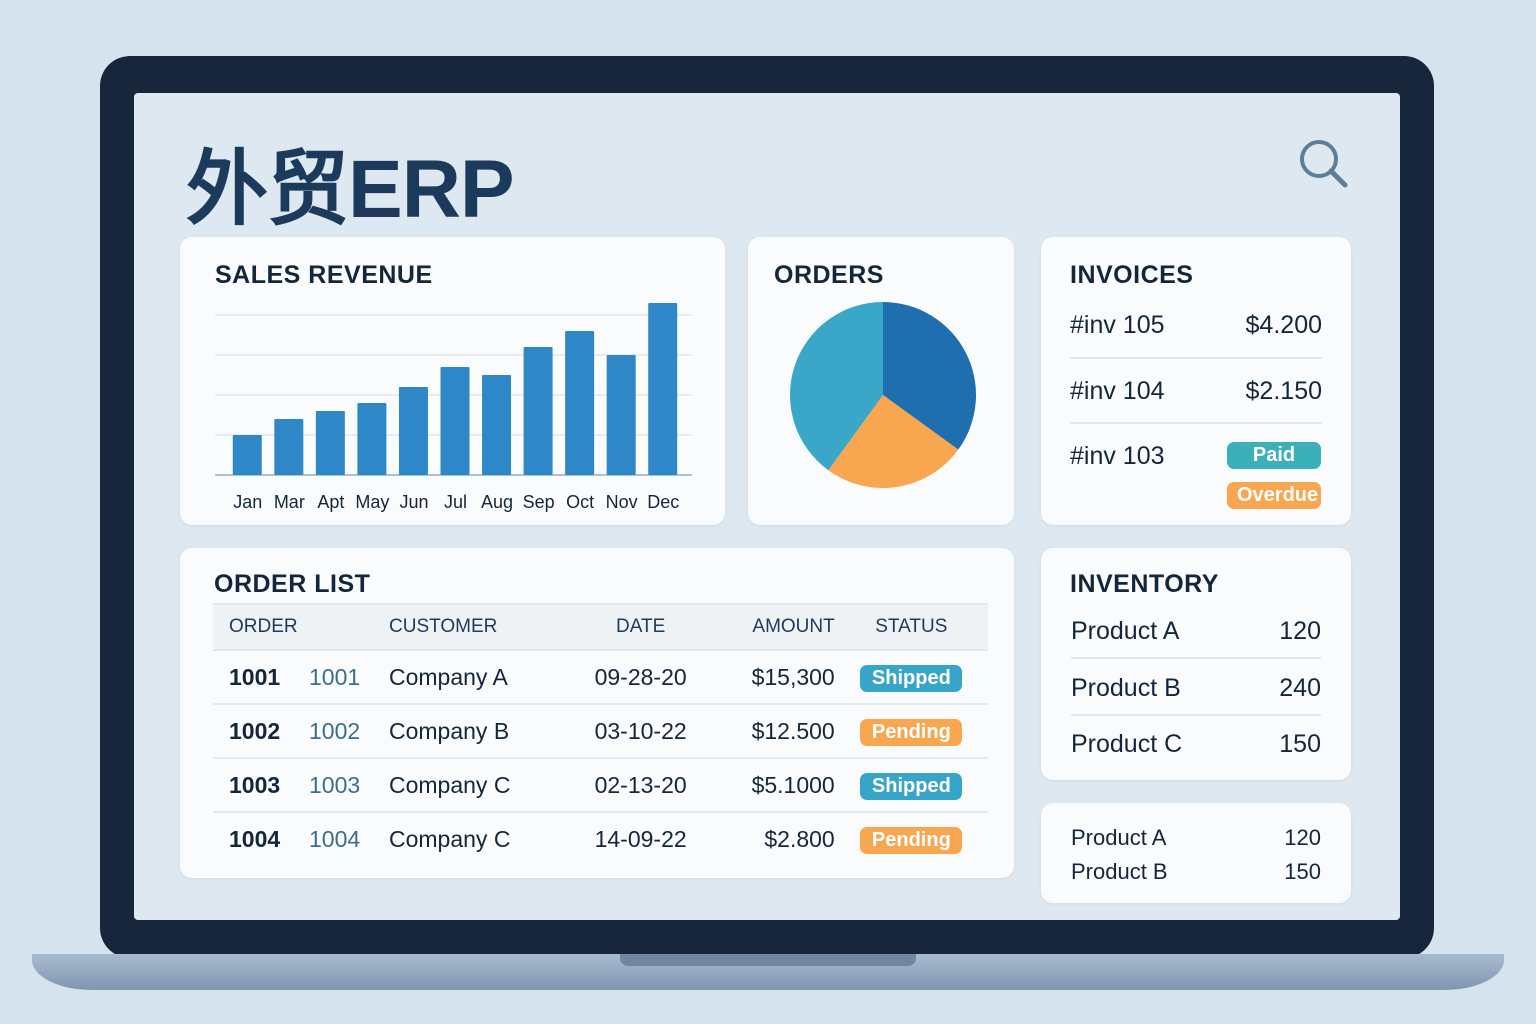 This screenshot has width=1536, height=1024. I want to click on inventory-row: Product B 150, so click(1196, 872).